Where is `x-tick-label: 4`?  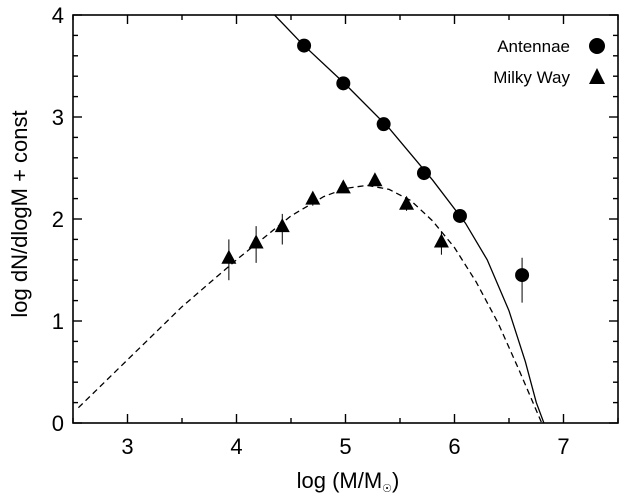 x-tick-label: 4 is located at coordinates (236, 446).